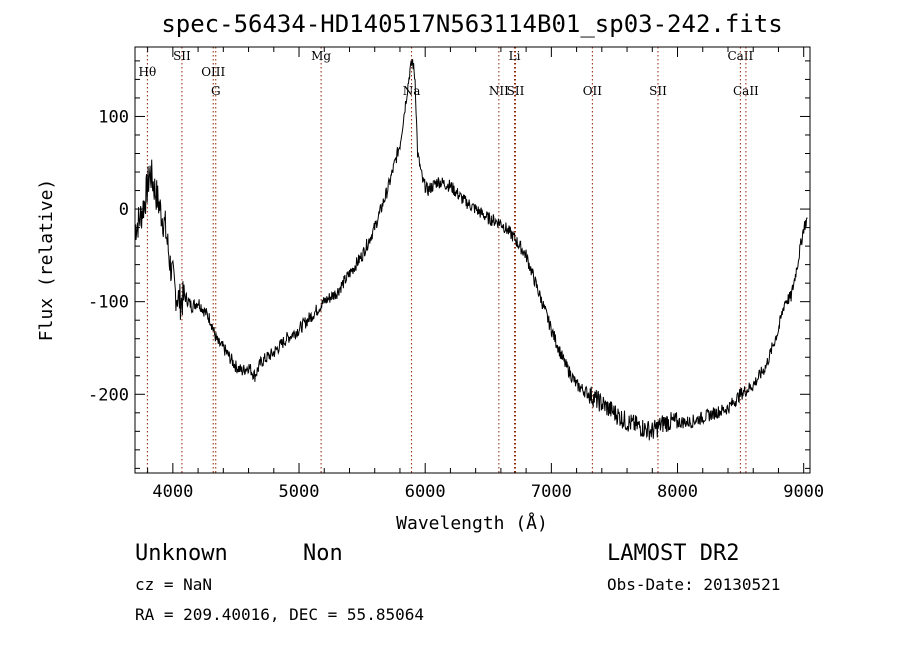 Image resolution: width=900 pixels, height=649 pixels. Describe the element at coordinates (108, 395) in the screenshot. I see `y-tick-label: -200` at that location.